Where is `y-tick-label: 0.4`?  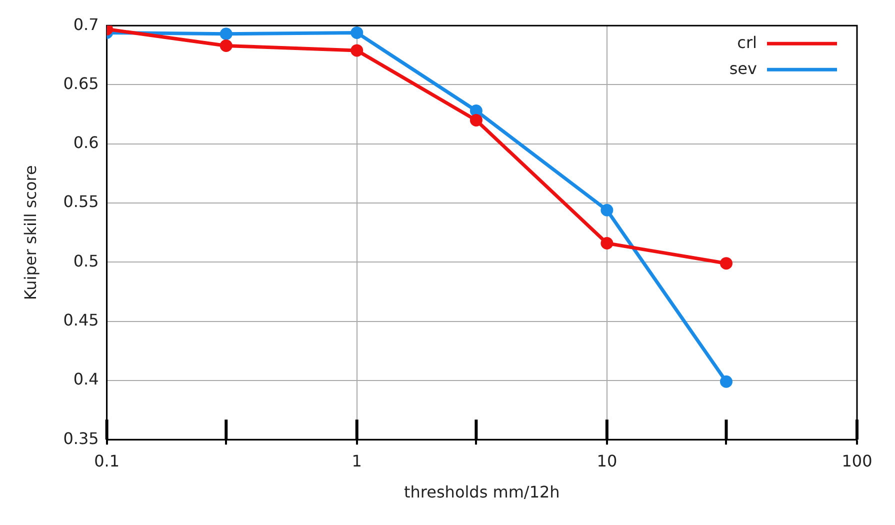 y-tick-label: 0.4 is located at coordinates (86, 379).